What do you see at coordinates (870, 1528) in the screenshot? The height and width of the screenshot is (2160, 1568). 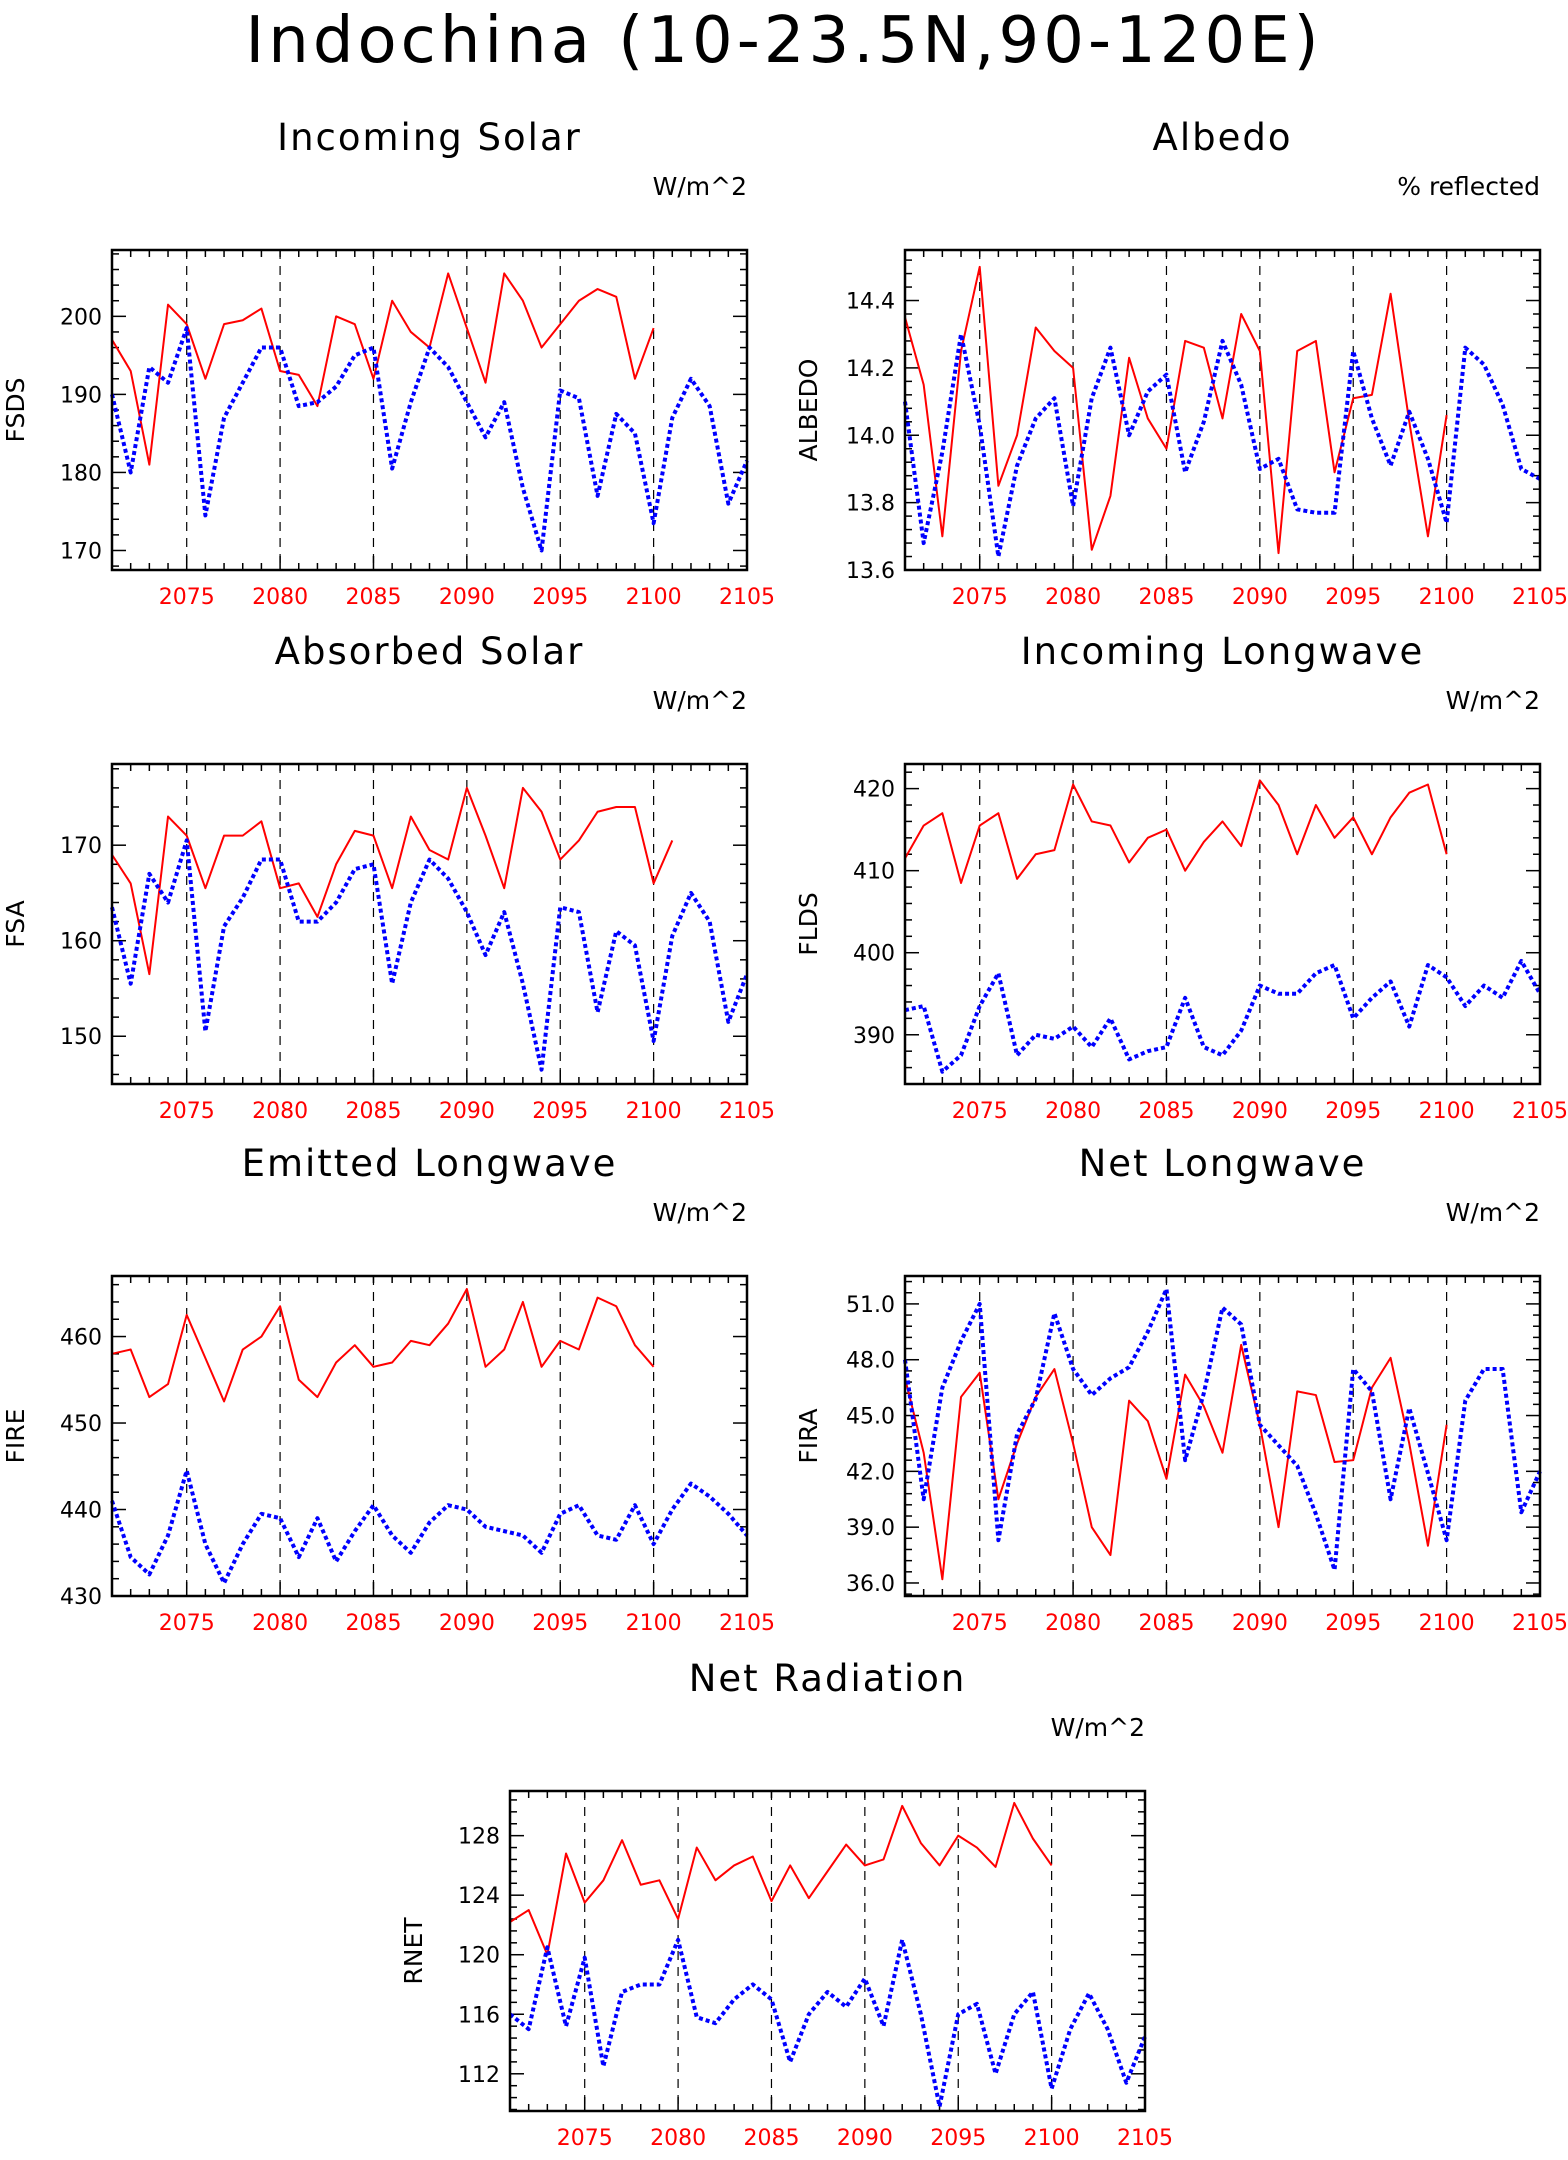 I see `y-tick-label: 39.0` at bounding box center [870, 1528].